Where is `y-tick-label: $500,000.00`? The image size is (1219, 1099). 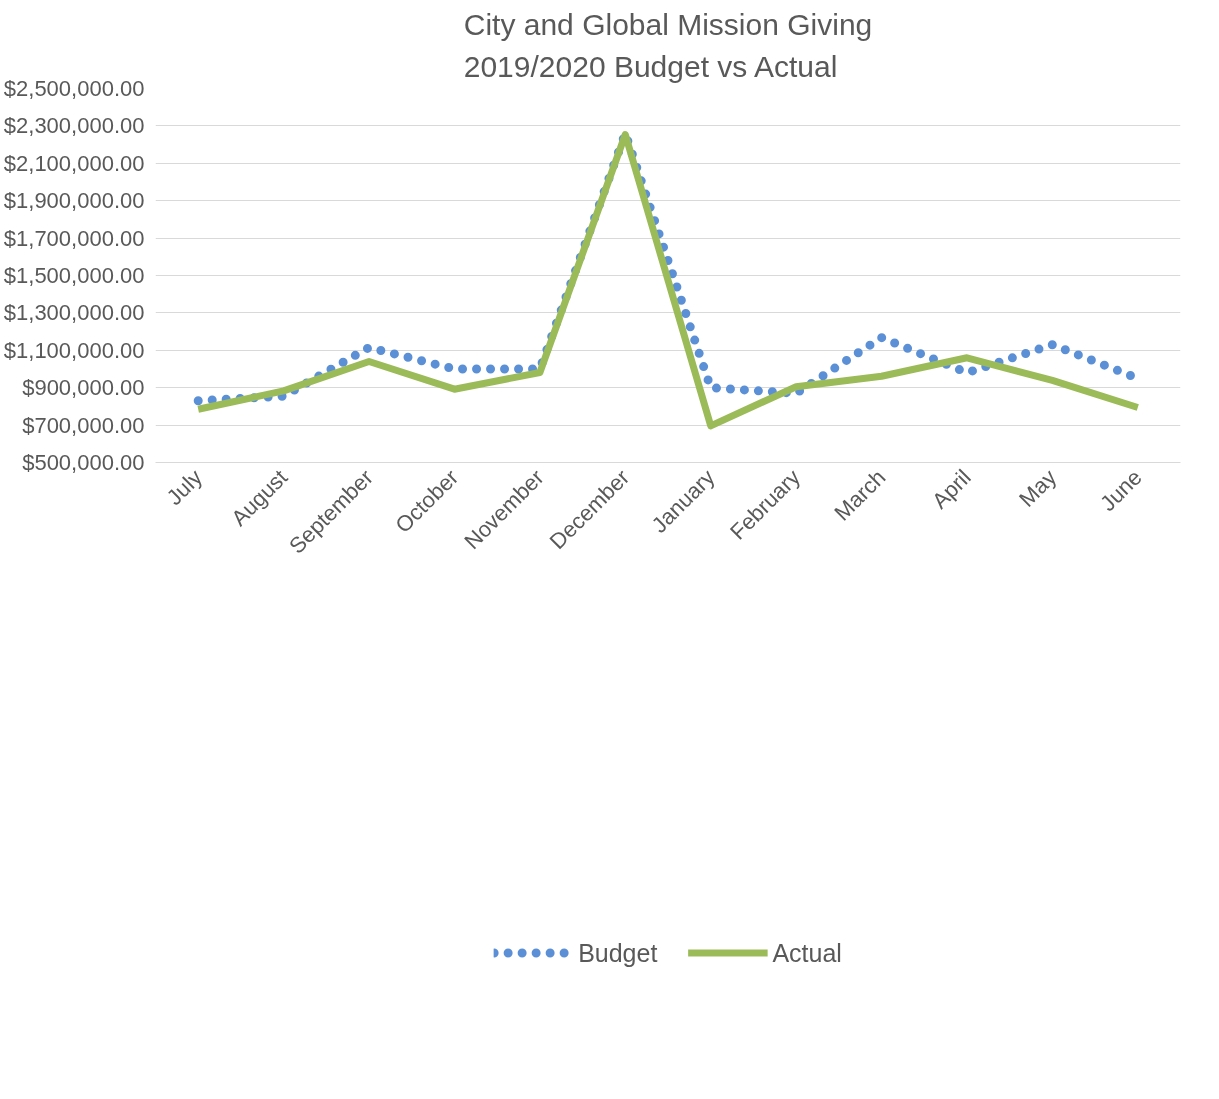
y-tick-label: $500,000.00 is located at coordinates (83, 462).